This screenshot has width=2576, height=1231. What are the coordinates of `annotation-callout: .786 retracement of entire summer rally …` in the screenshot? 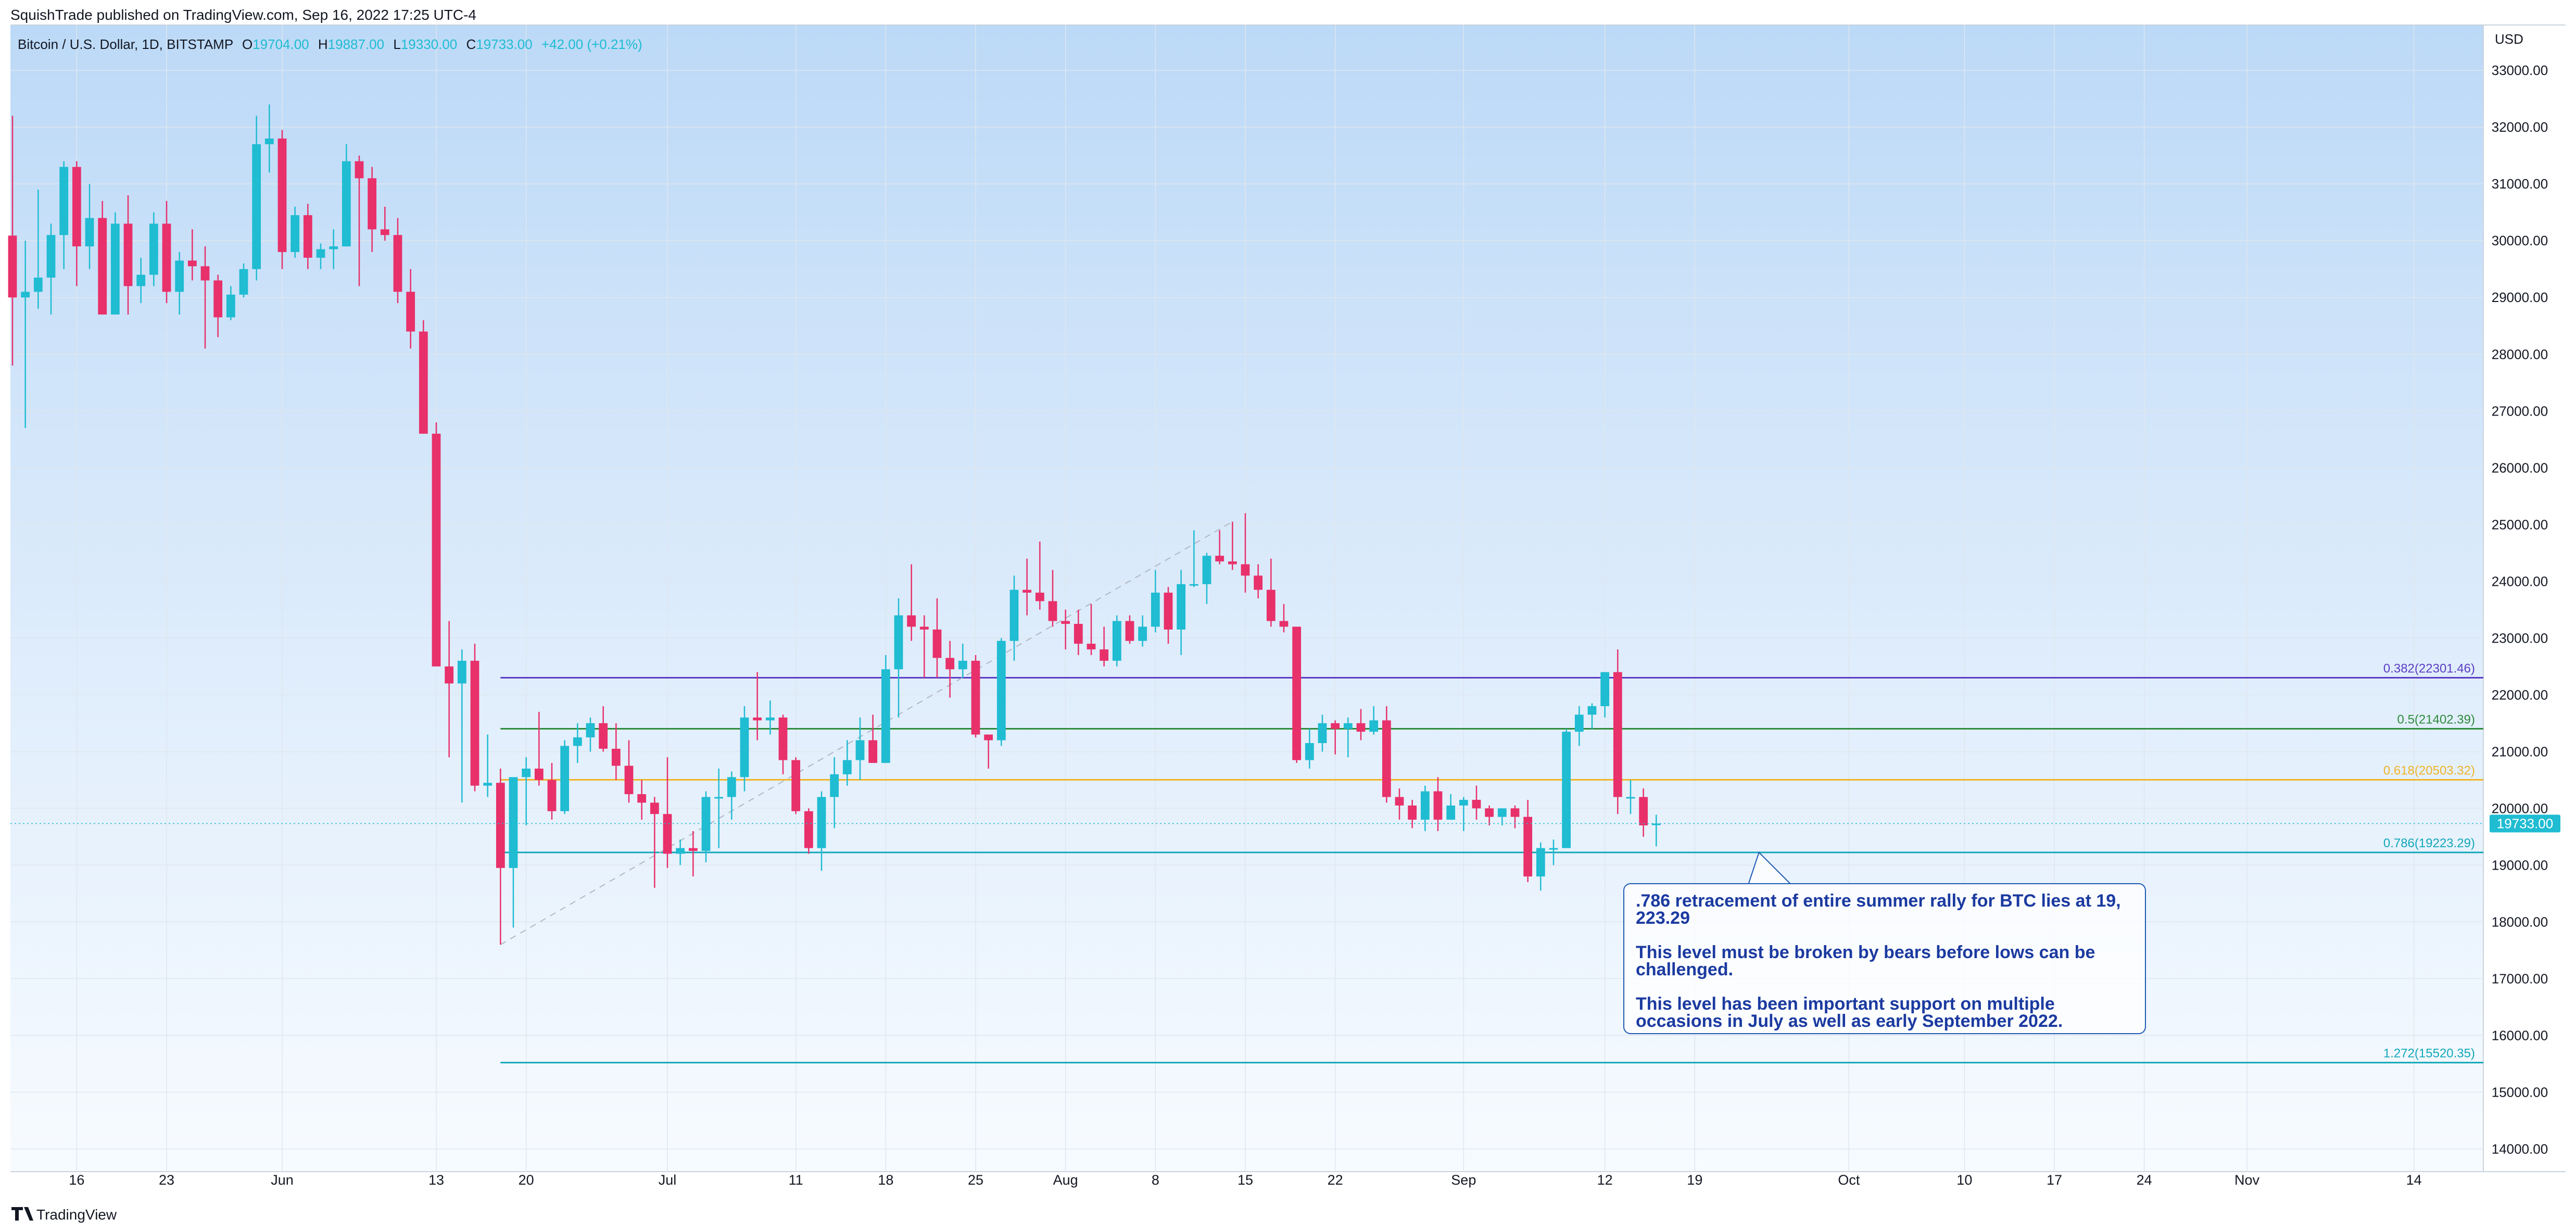 It's located at (1884, 958).